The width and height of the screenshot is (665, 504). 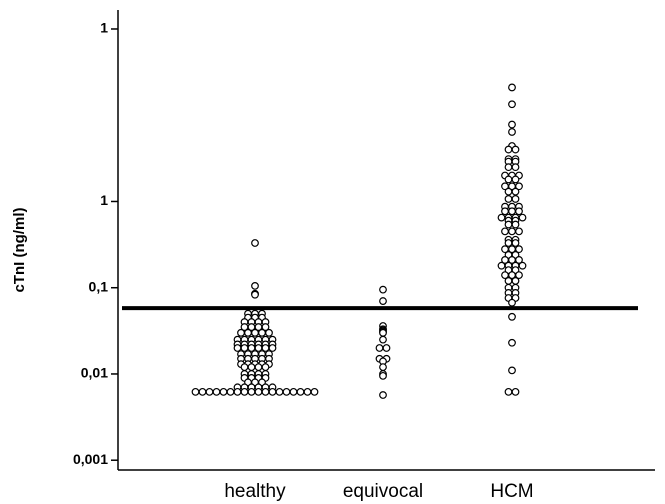 I want to click on y-tick-label: 0,01, so click(x=94, y=373).